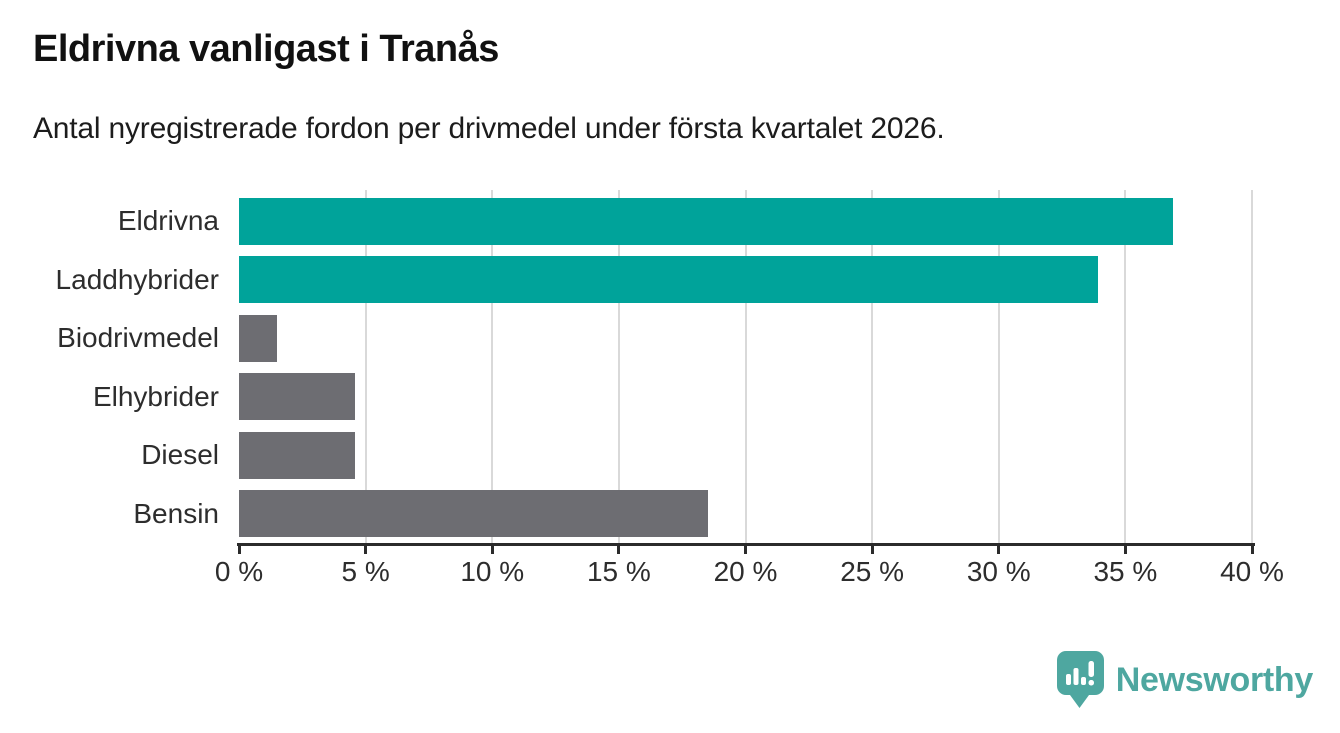  What do you see at coordinates (473, 514) in the screenshot?
I see `bar-bensin` at bounding box center [473, 514].